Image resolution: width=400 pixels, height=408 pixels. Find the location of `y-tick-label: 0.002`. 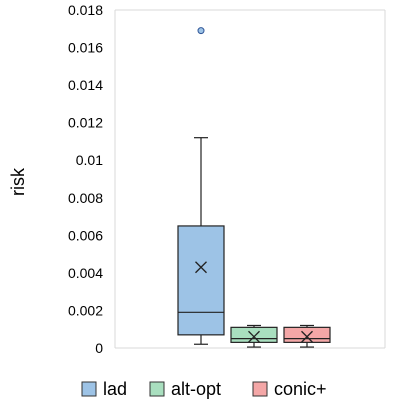

y-tick-label: 0.002 is located at coordinates (85, 310).